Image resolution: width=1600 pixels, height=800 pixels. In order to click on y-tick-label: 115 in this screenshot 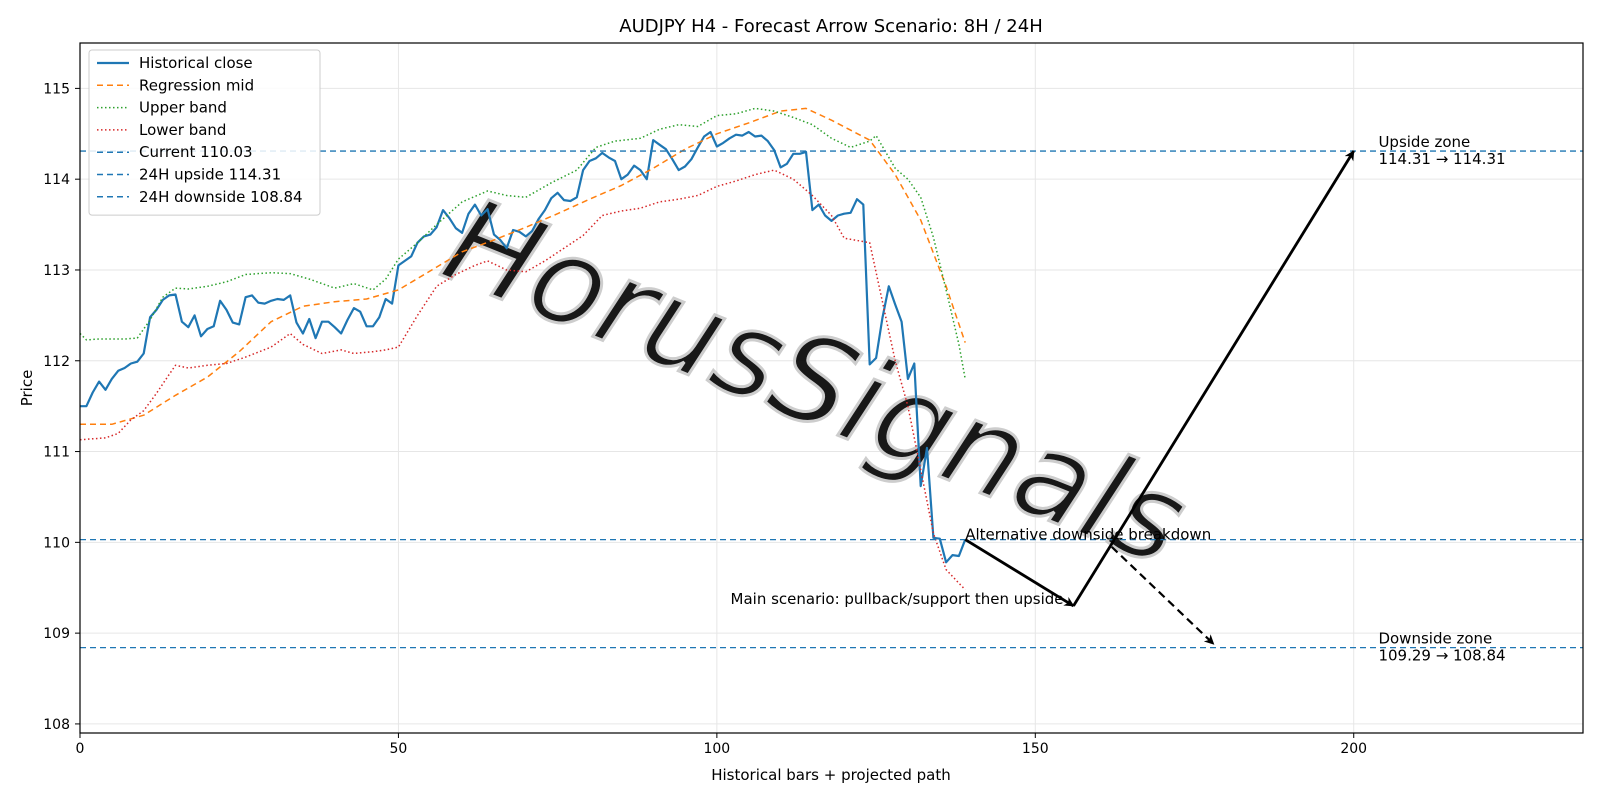, I will do `click(56, 89)`.